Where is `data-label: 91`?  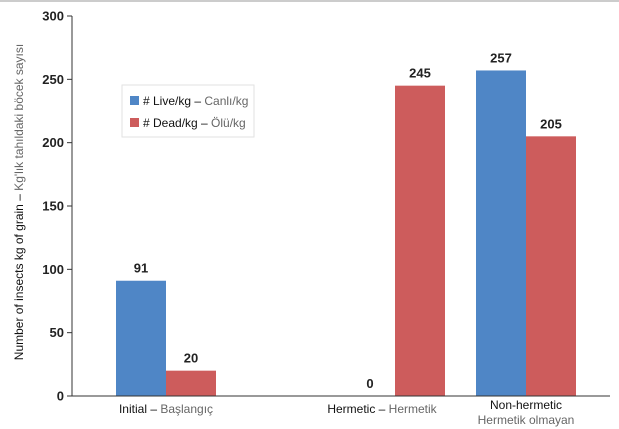 data-label: 91 is located at coordinates (141, 268).